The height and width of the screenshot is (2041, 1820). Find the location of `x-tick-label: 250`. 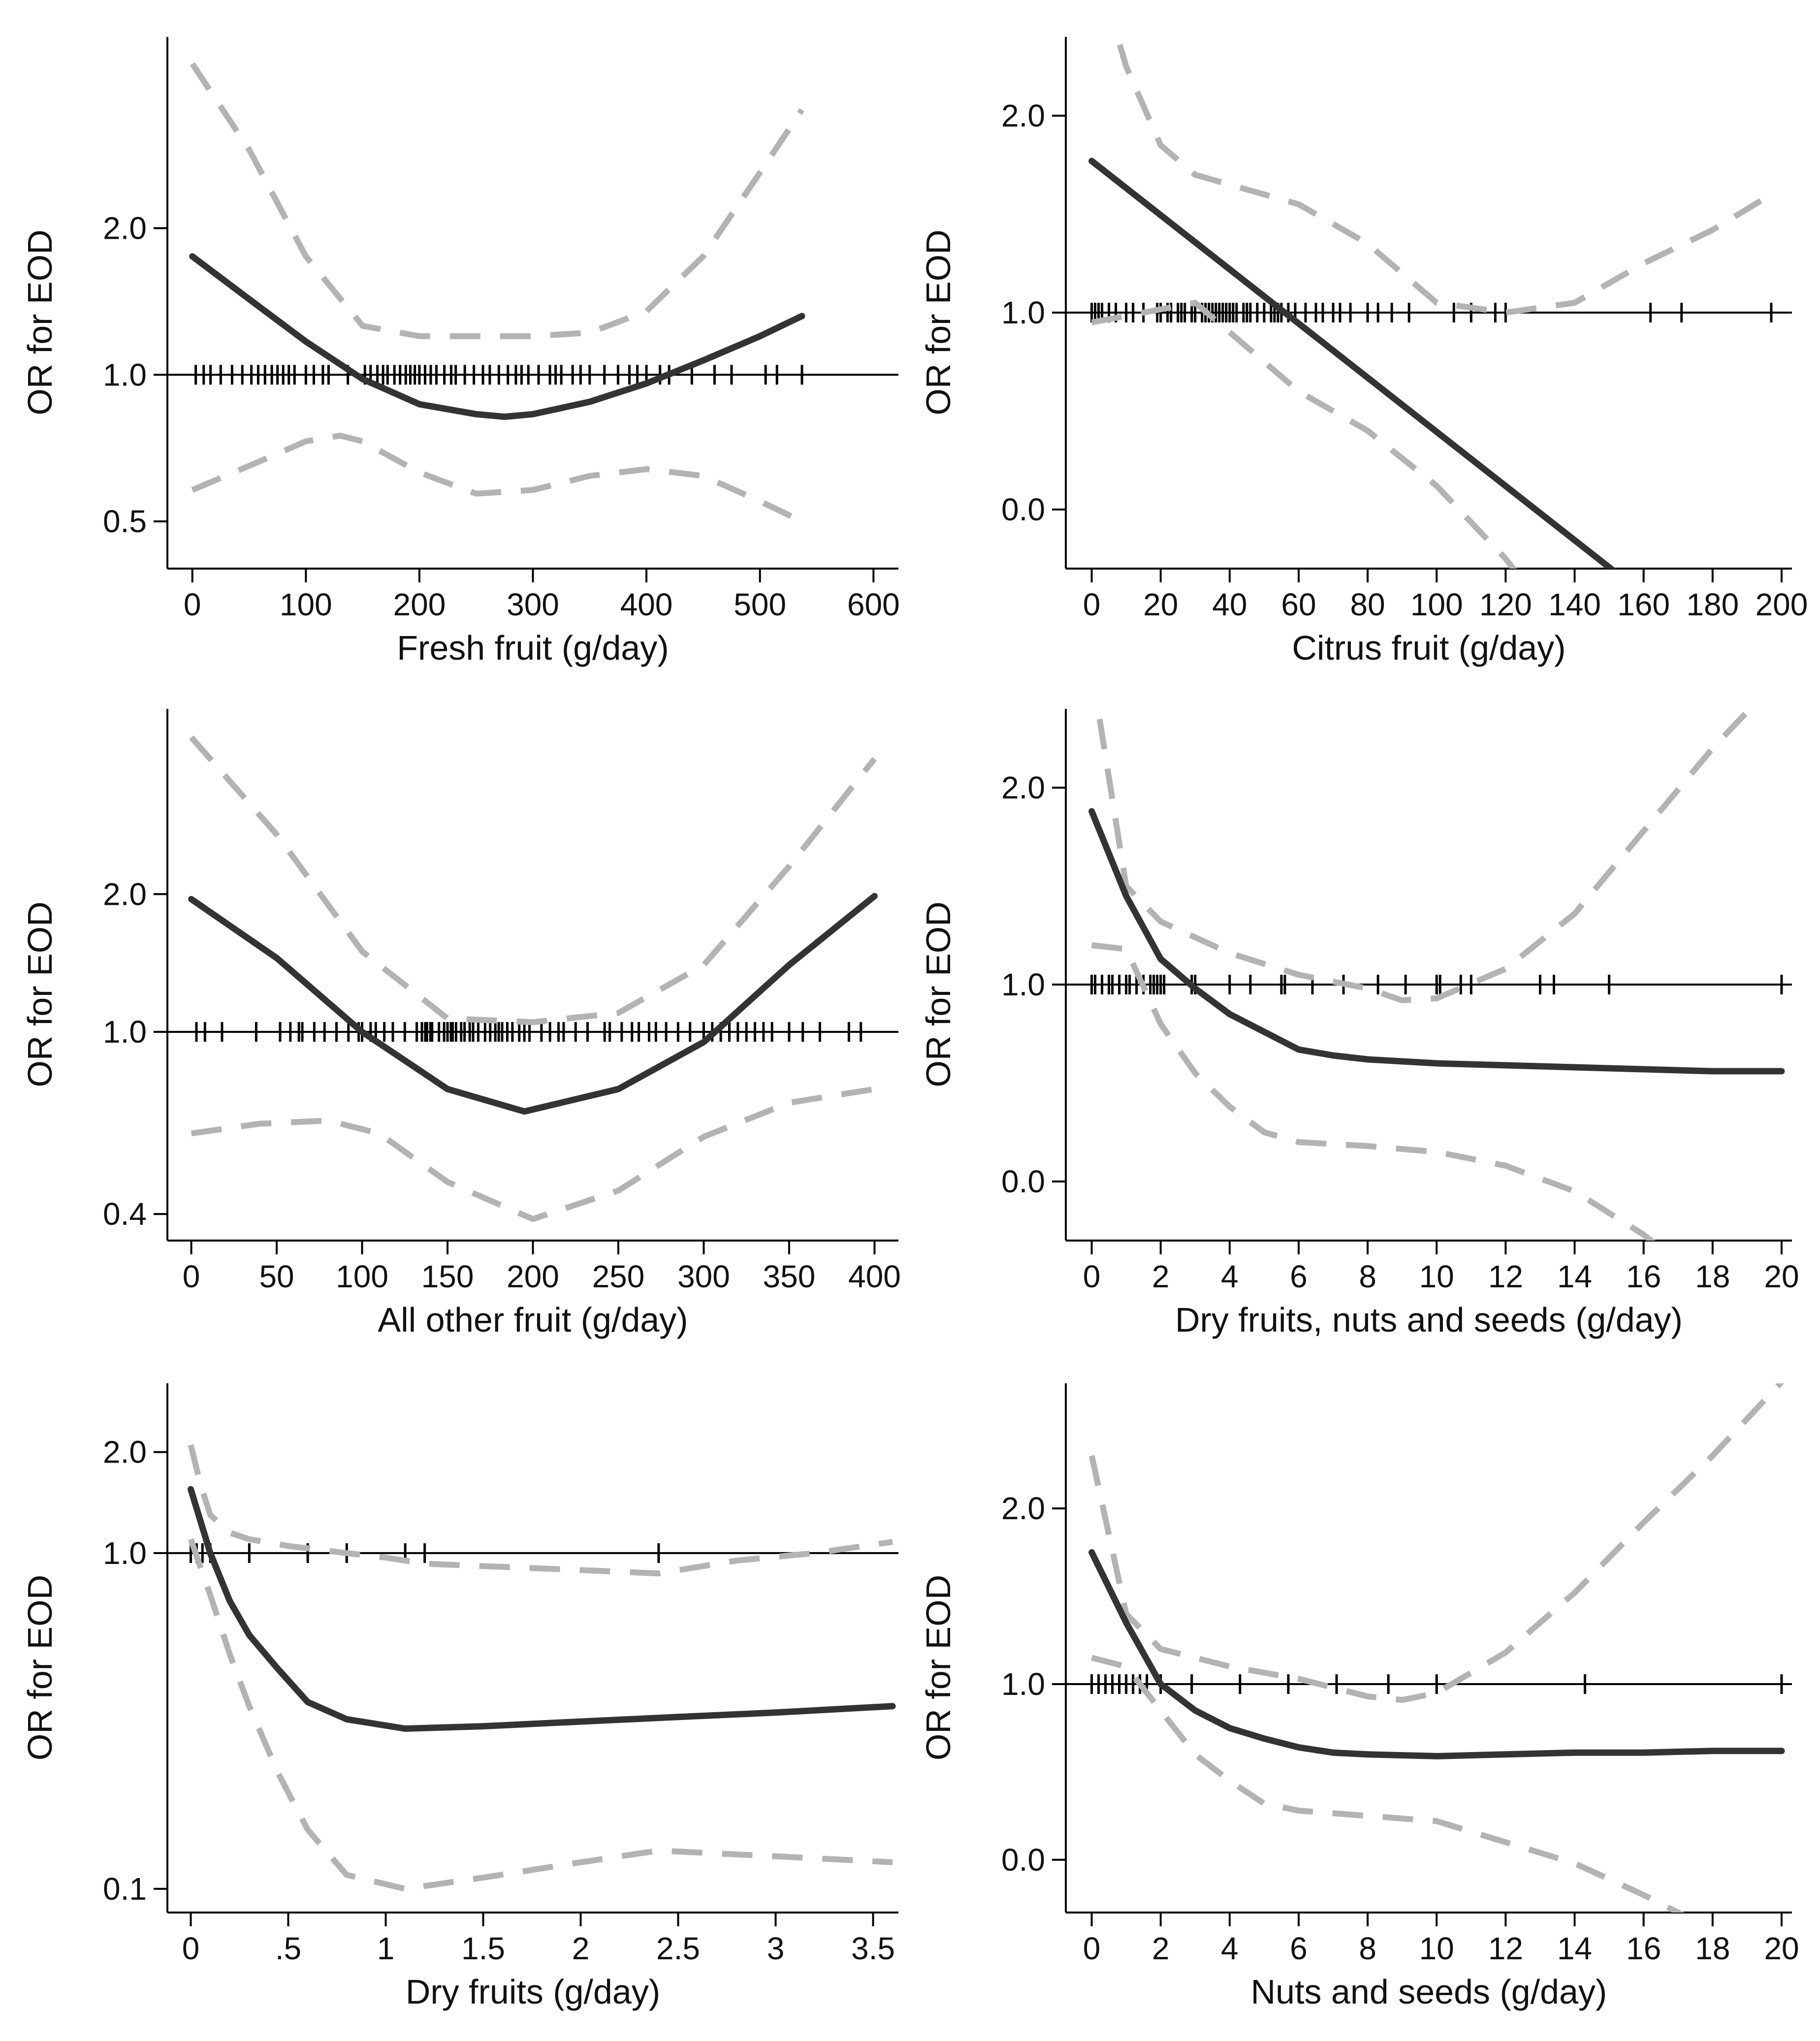

x-tick-label: 250 is located at coordinates (618, 1276).